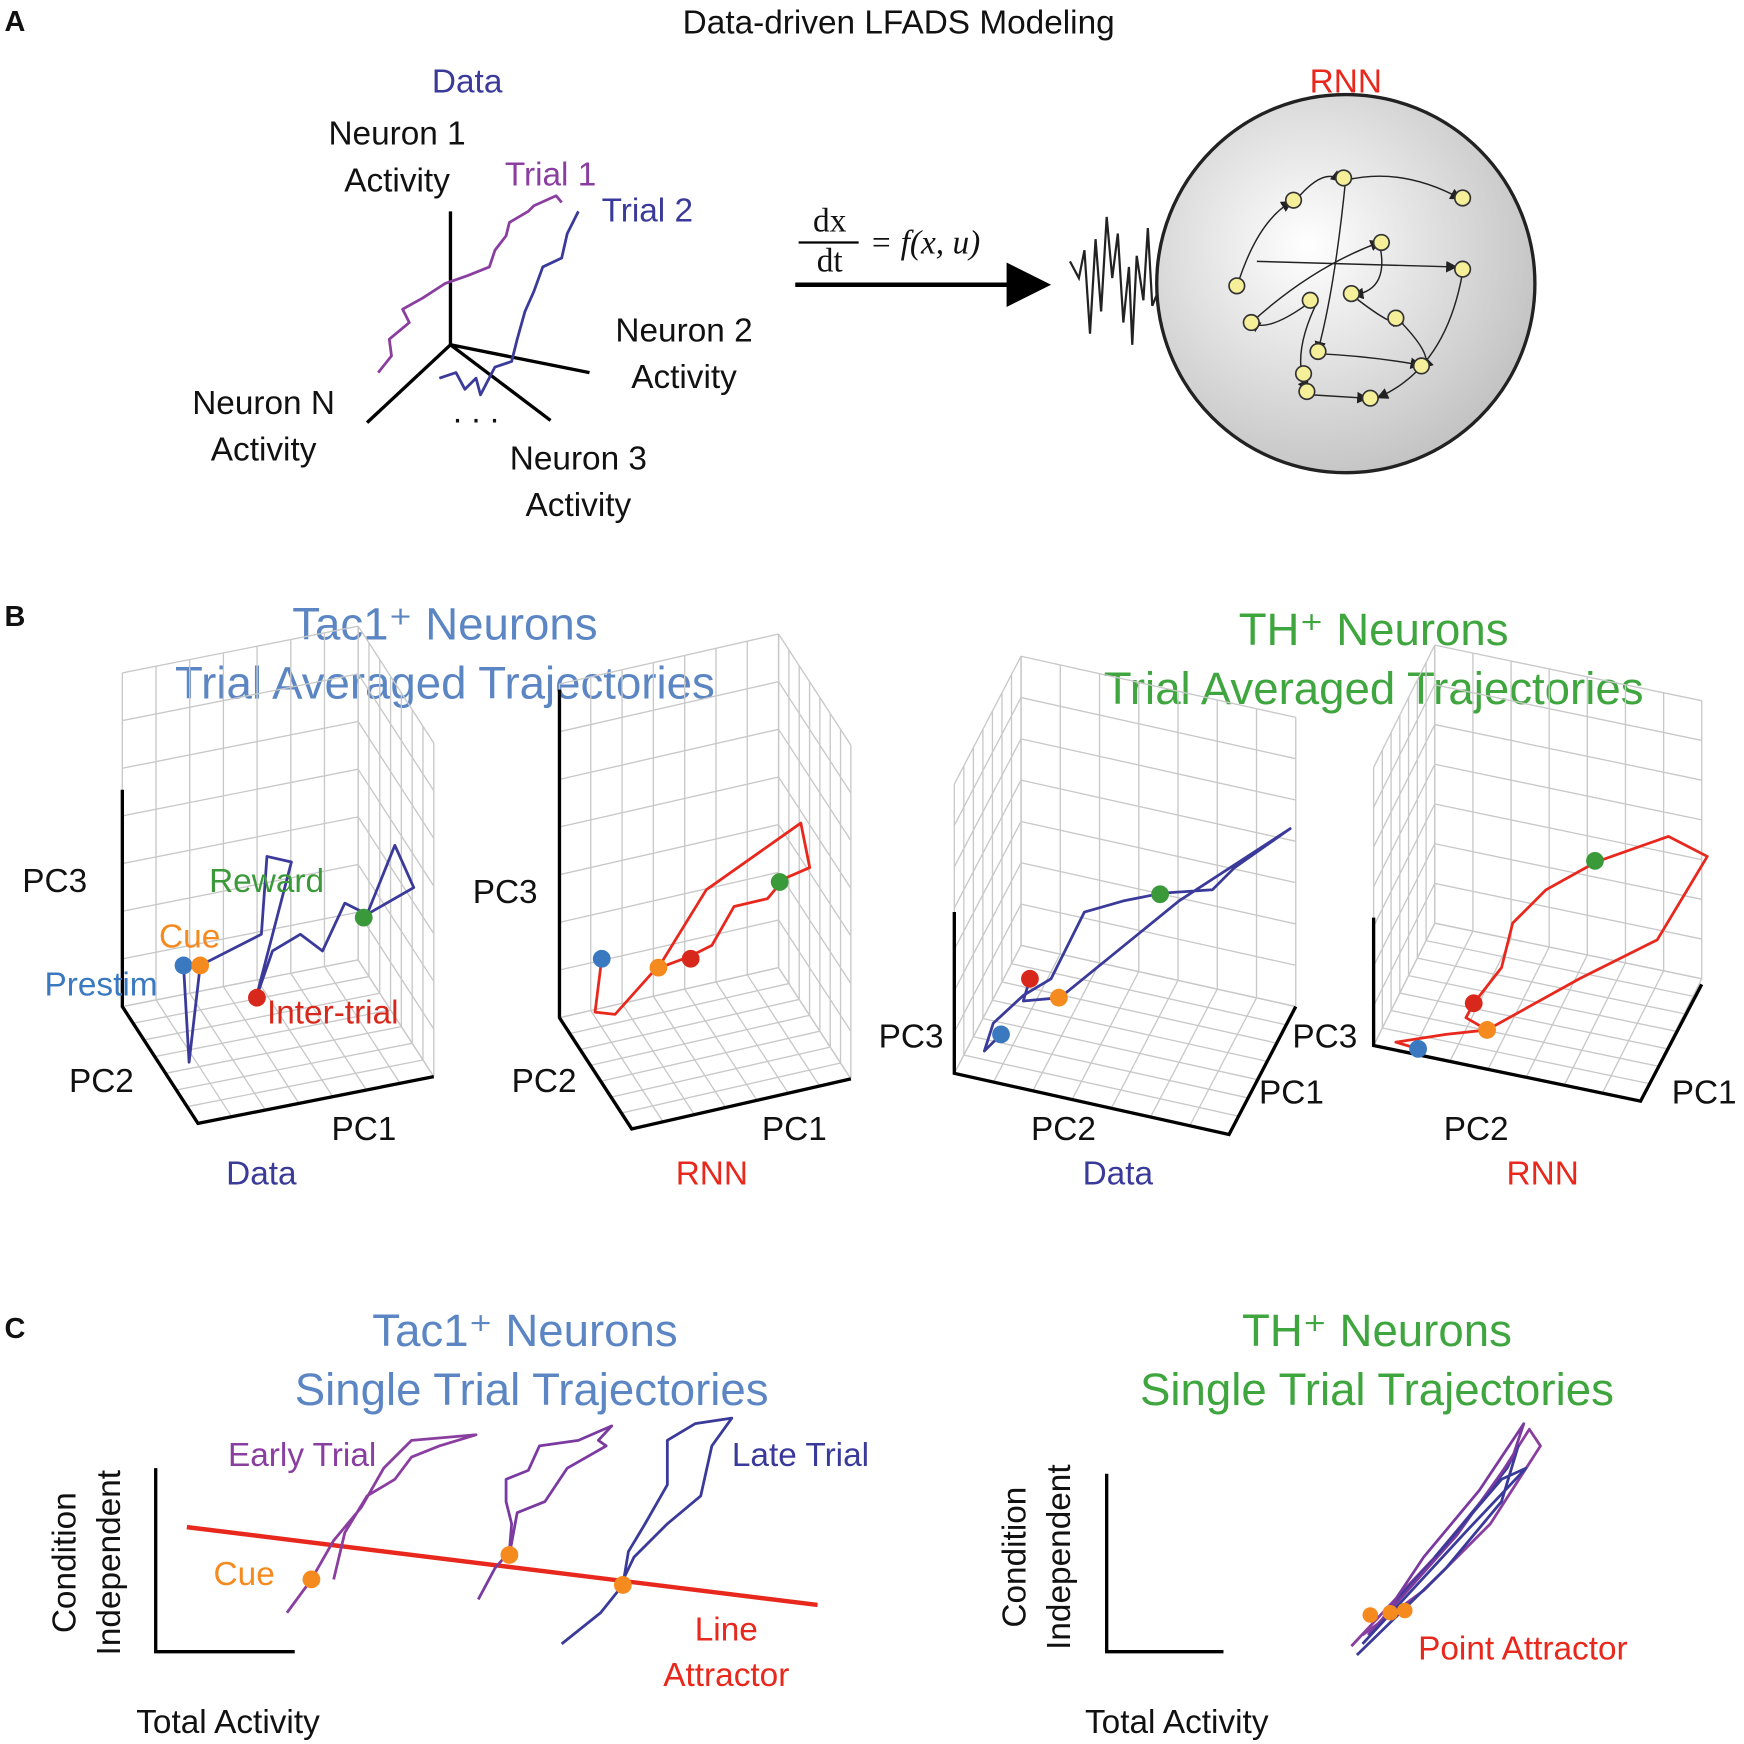  Describe the element at coordinates (550, 175) in the screenshot. I see `trial-label: Trial 1` at that location.